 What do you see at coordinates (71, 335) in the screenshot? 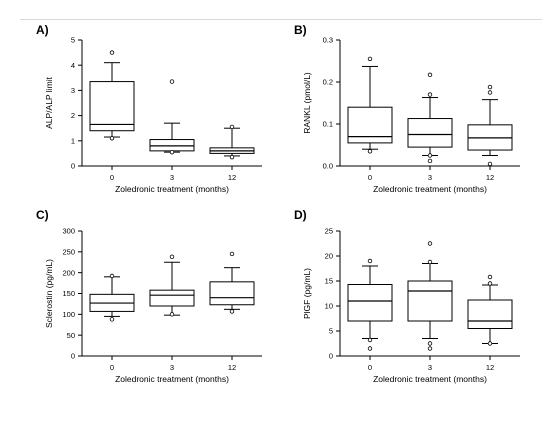
I see `y-tick-label: 50` at bounding box center [71, 335].